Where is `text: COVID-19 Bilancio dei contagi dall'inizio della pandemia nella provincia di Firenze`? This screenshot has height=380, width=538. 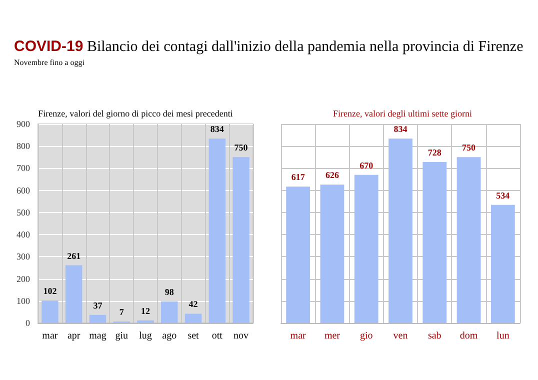
text: COVID-19 Bilancio dei contagi dall'inizio della pandemia nella provincia di Firenze is located at coordinates (269, 46).